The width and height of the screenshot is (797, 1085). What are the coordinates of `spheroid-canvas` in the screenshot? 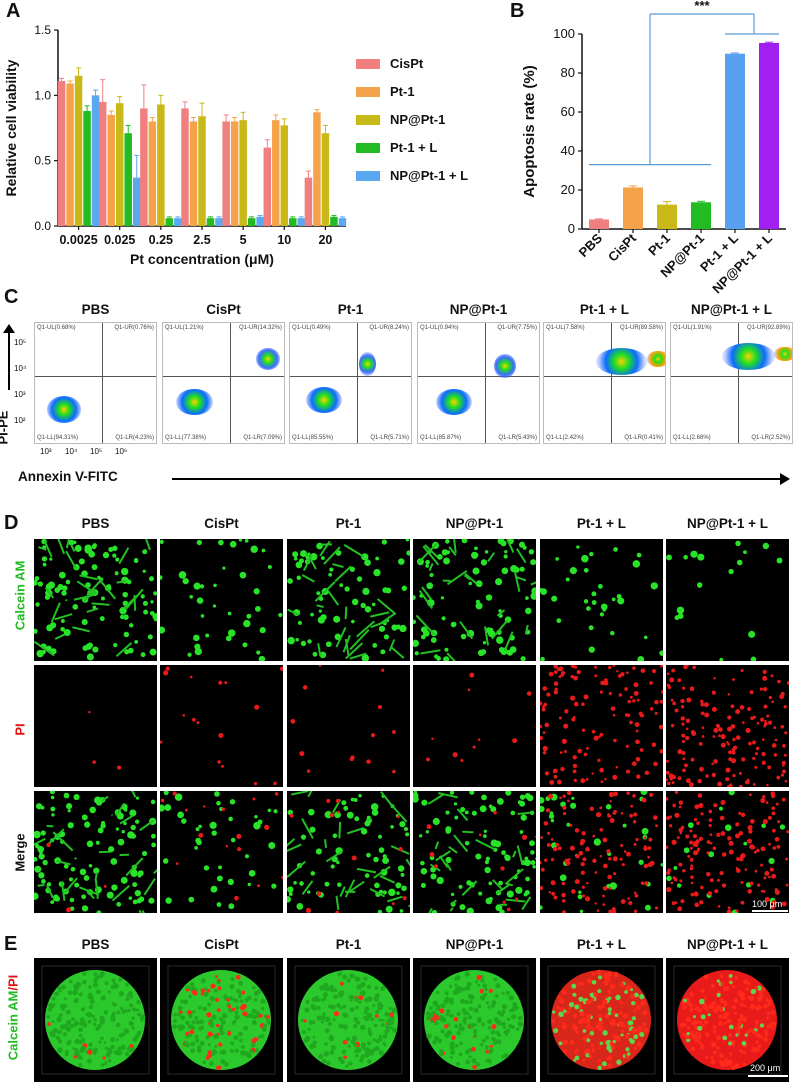 It's located at (221, 1020).